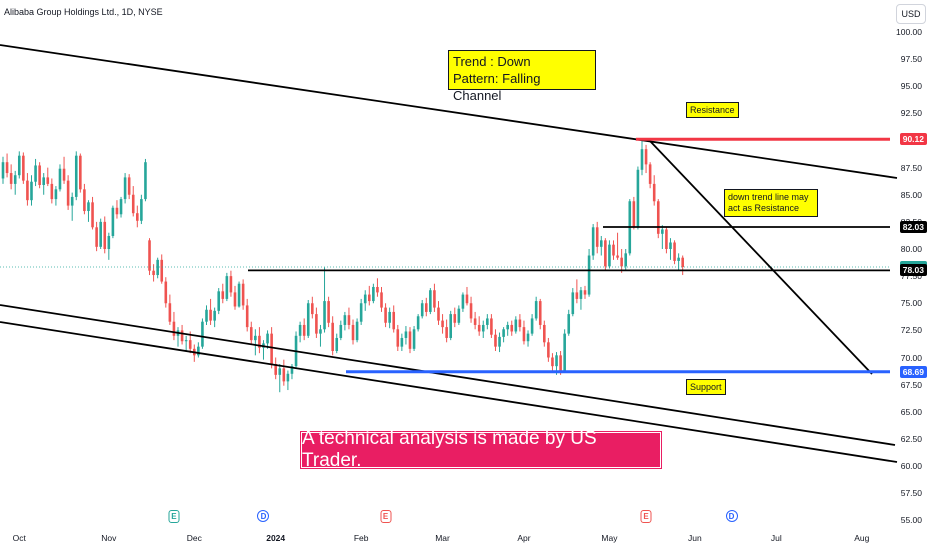 This screenshot has width=932, height=550. I want to click on time-tick-label: May, so click(609, 538).